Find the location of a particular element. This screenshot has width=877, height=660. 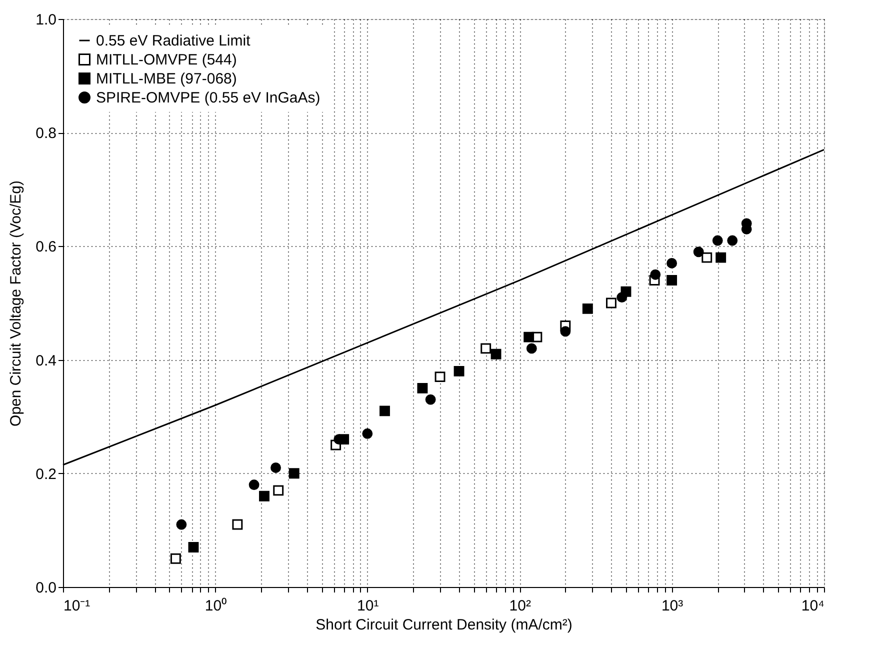

y-axis-title: Open Circuit Voltage Factor (Voc/Eg) is located at coordinates (16, 303).